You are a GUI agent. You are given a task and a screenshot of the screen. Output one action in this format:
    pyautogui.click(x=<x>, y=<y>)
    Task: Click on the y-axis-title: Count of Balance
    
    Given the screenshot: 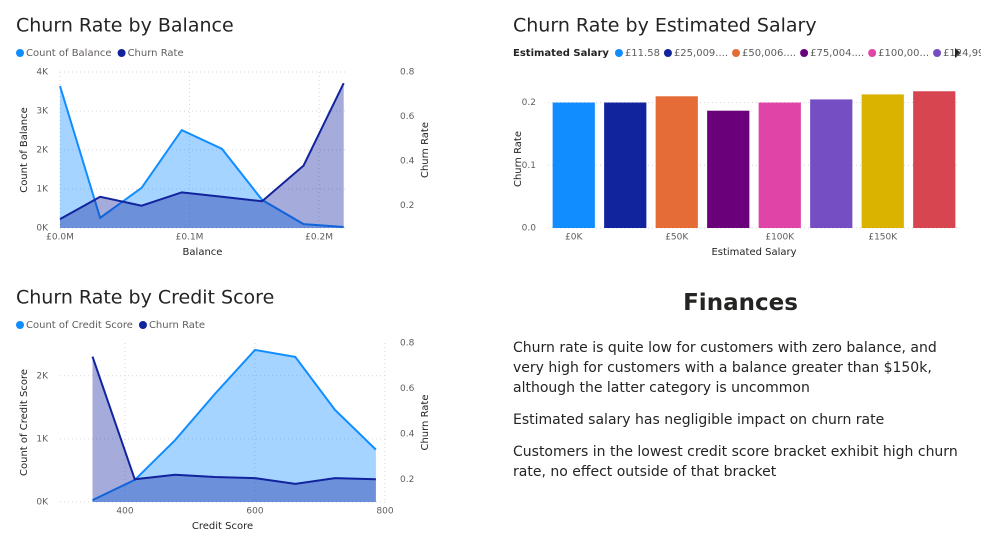 What is the action you would take?
    pyautogui.click(x=24, y=150)
    